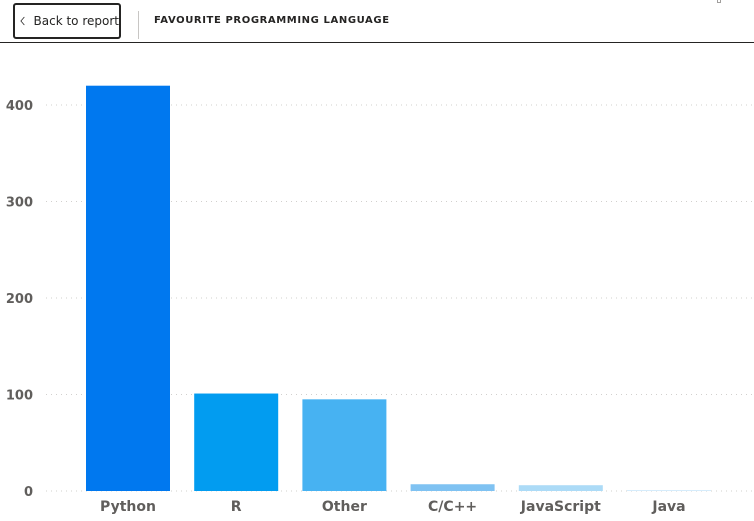  I want to click on x-tick-label: JavaScript, so click(560, 507).